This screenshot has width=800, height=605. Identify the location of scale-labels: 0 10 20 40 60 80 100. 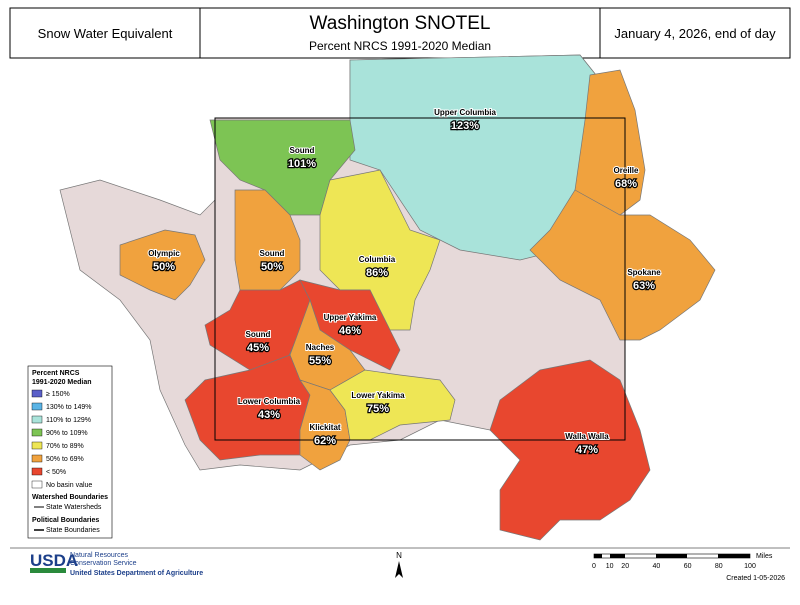
(674, 566).